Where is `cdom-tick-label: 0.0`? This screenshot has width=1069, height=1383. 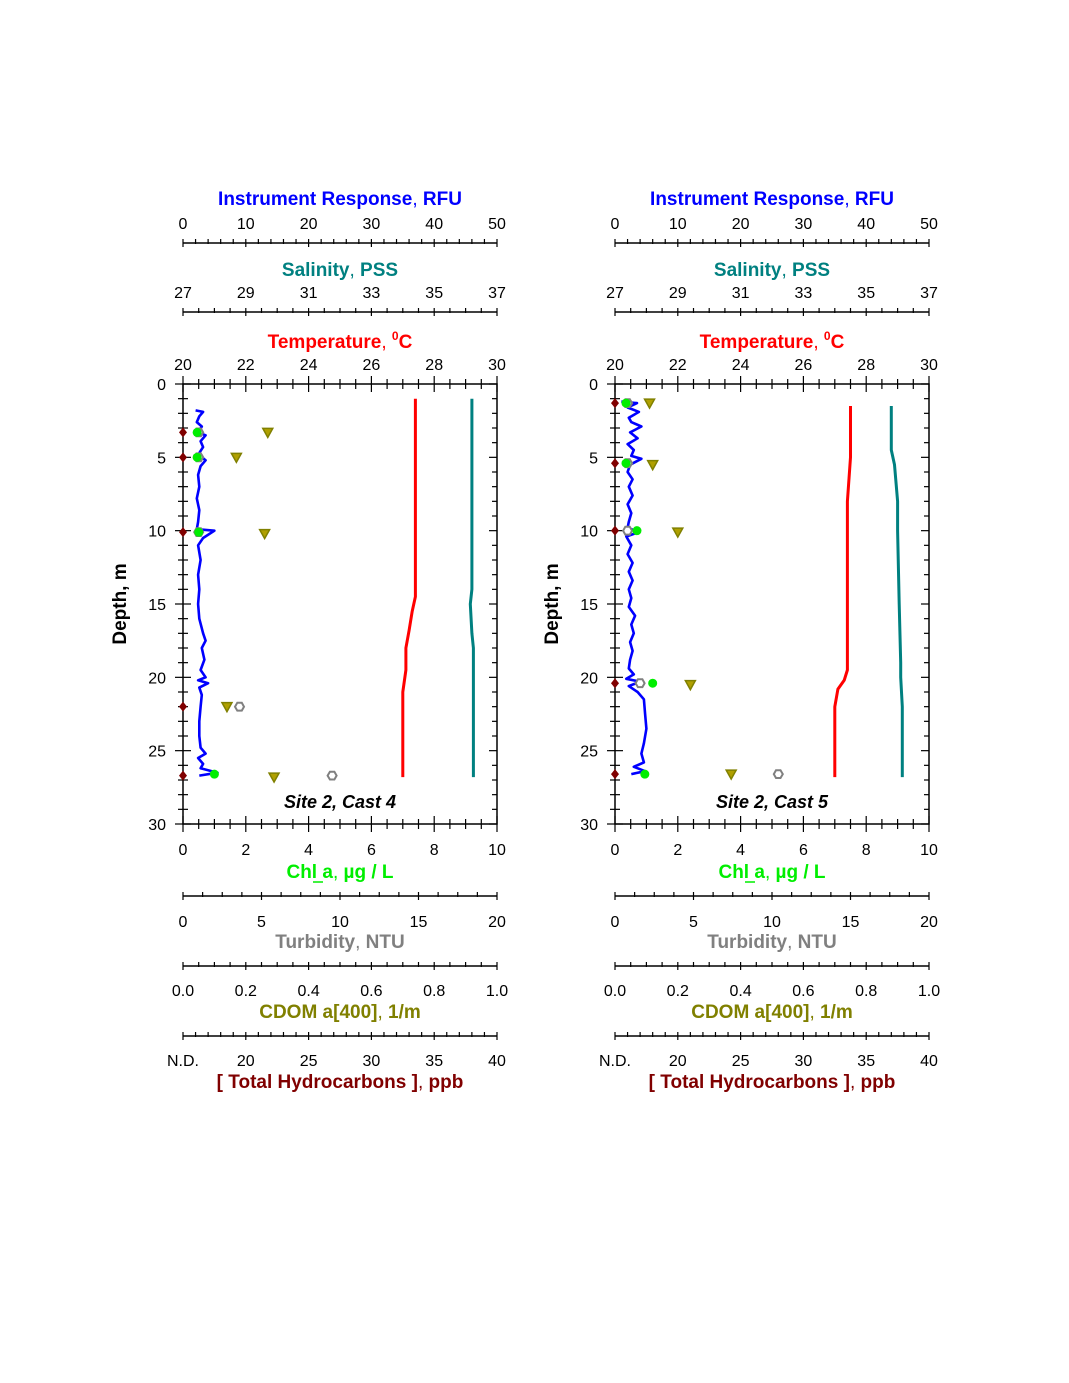 cdom-tick-label: 0.0 is located at coordinates (615, 991).